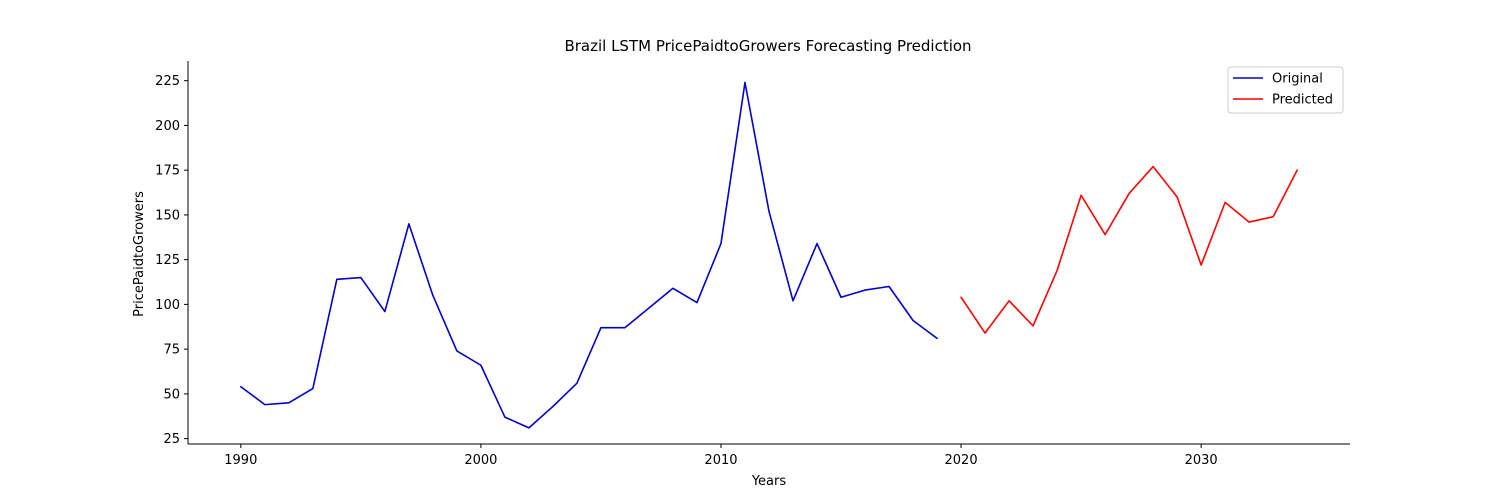  What do you see at coordinates (1285, 90) in the screenshot?
I see `legend: Original Predicted` at bounding box center [1285, 90].